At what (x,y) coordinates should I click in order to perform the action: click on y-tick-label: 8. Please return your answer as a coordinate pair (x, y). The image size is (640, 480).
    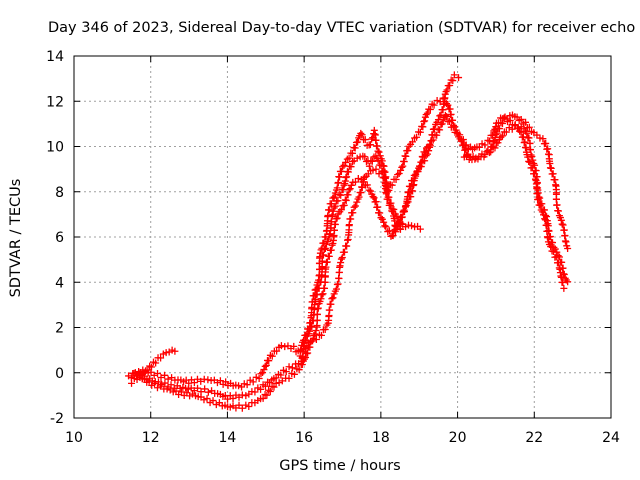
    Looking at the image, I should click on (59, 193).